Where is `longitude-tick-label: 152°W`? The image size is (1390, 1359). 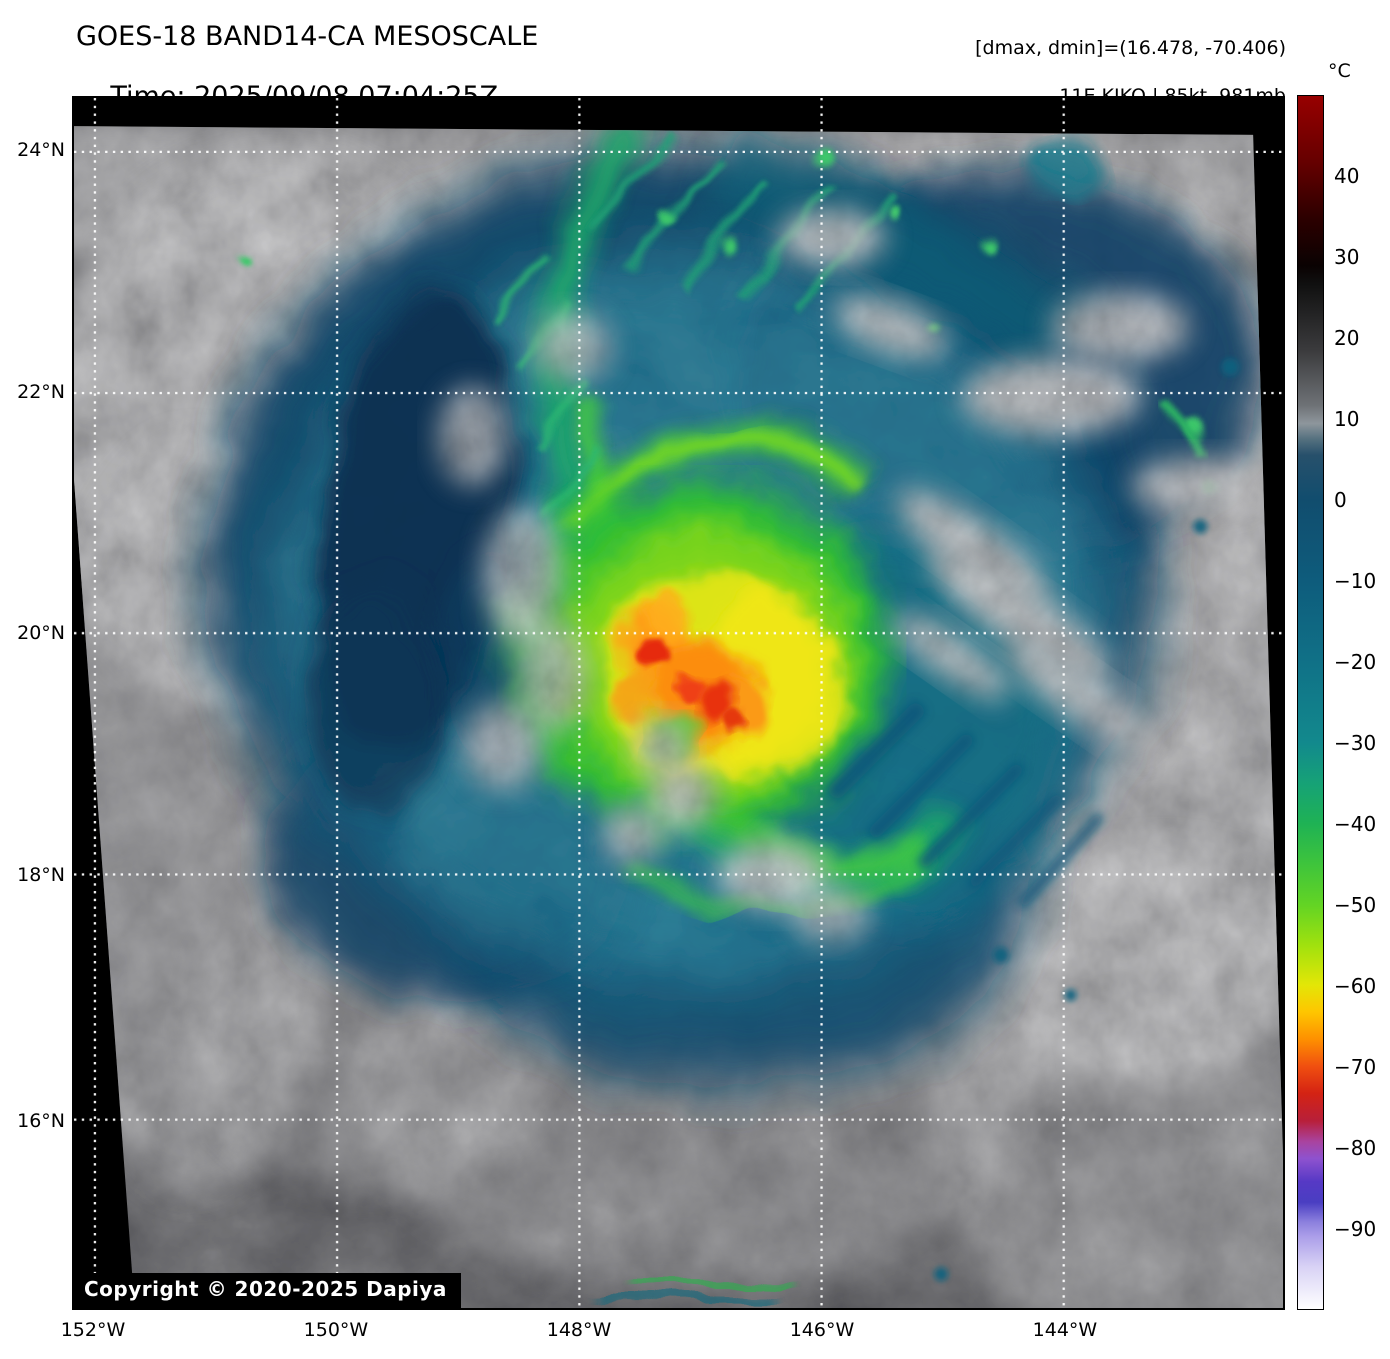 longitude-tick-label: 152°W is located at coordinates (93, 1330).